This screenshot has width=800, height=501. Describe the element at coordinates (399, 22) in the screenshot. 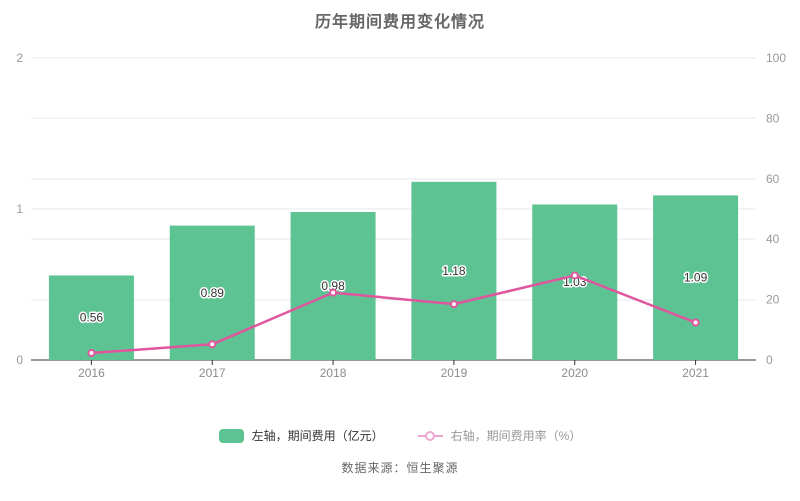

I see `page-title: 历年期间费用变化情况` at that location.